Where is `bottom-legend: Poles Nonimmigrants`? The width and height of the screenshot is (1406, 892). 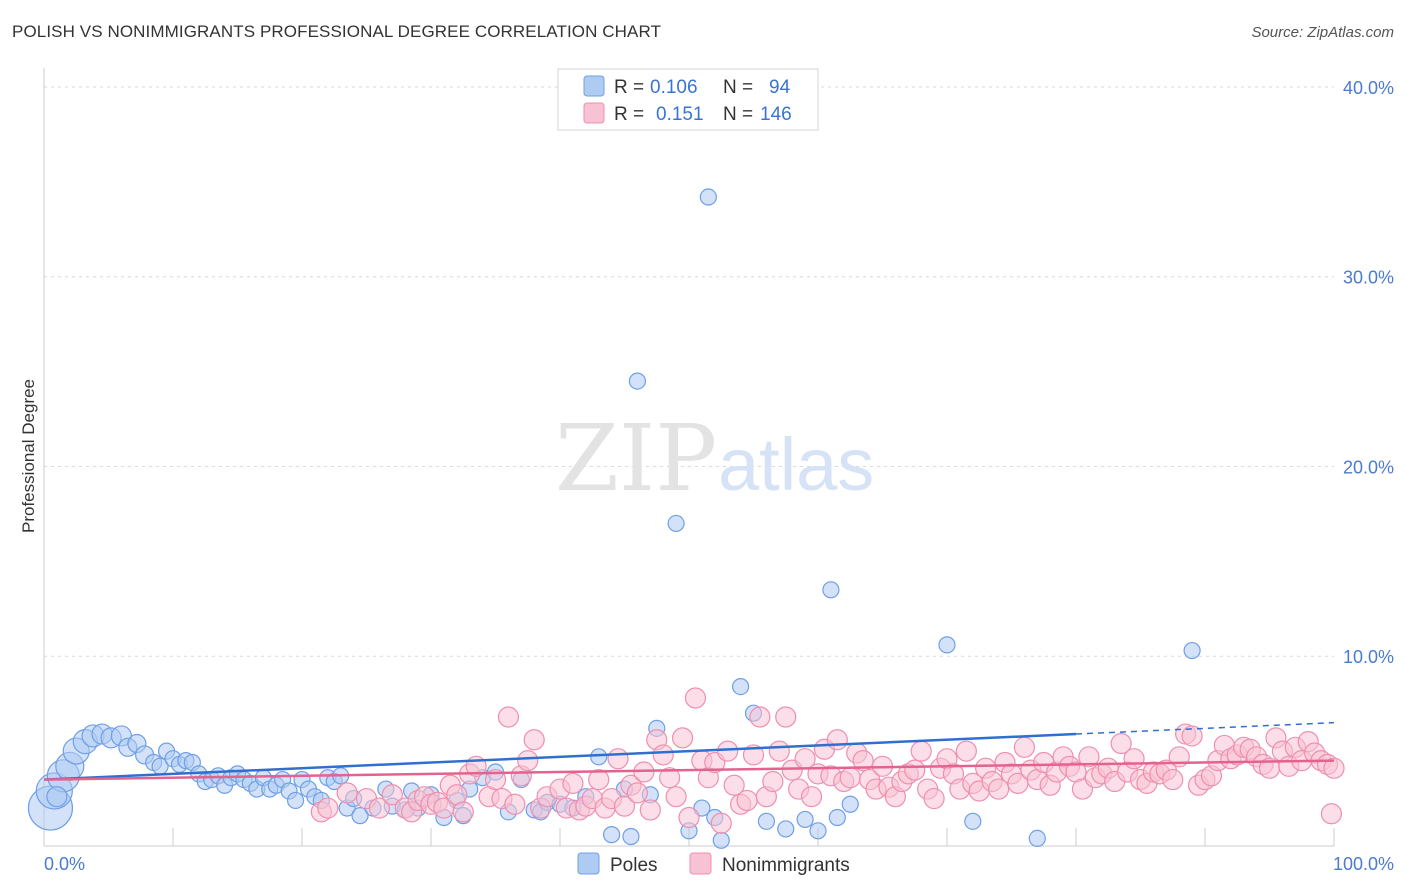
bottom-legend: Poles Nonimmigrants is located at coordinates (713, 864).